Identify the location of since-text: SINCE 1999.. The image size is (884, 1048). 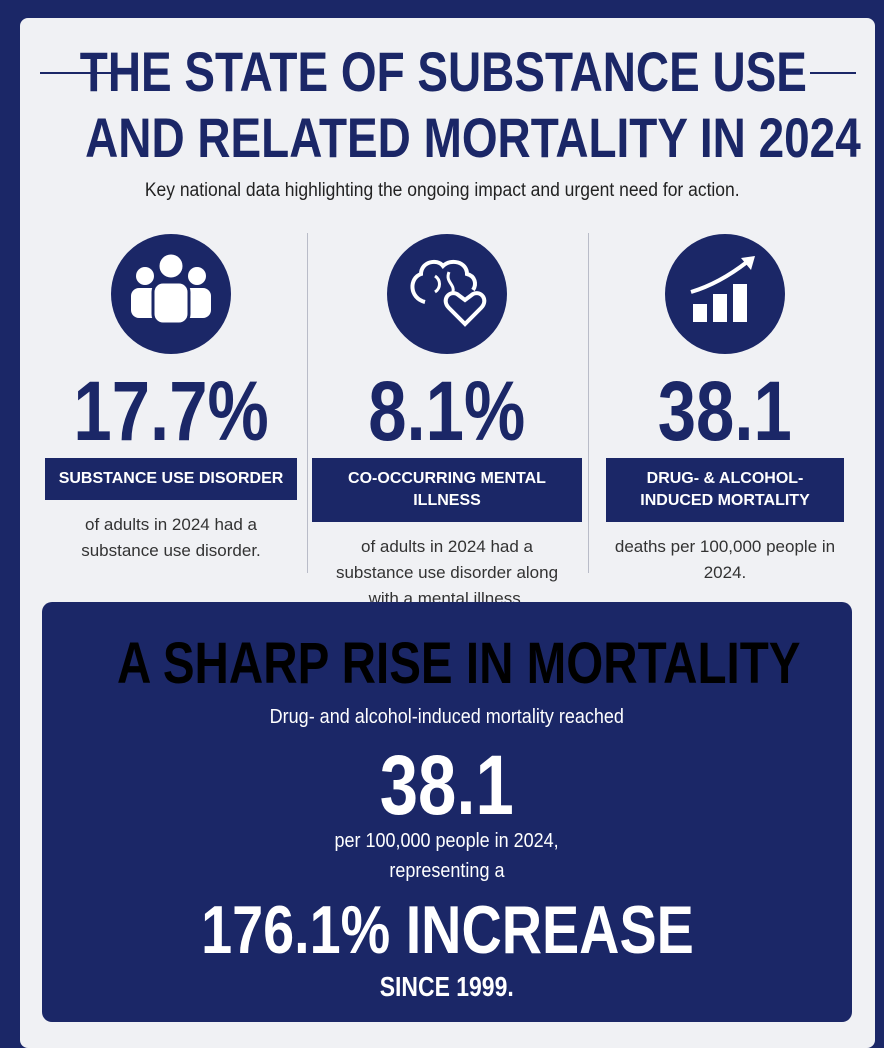
(446, 986).